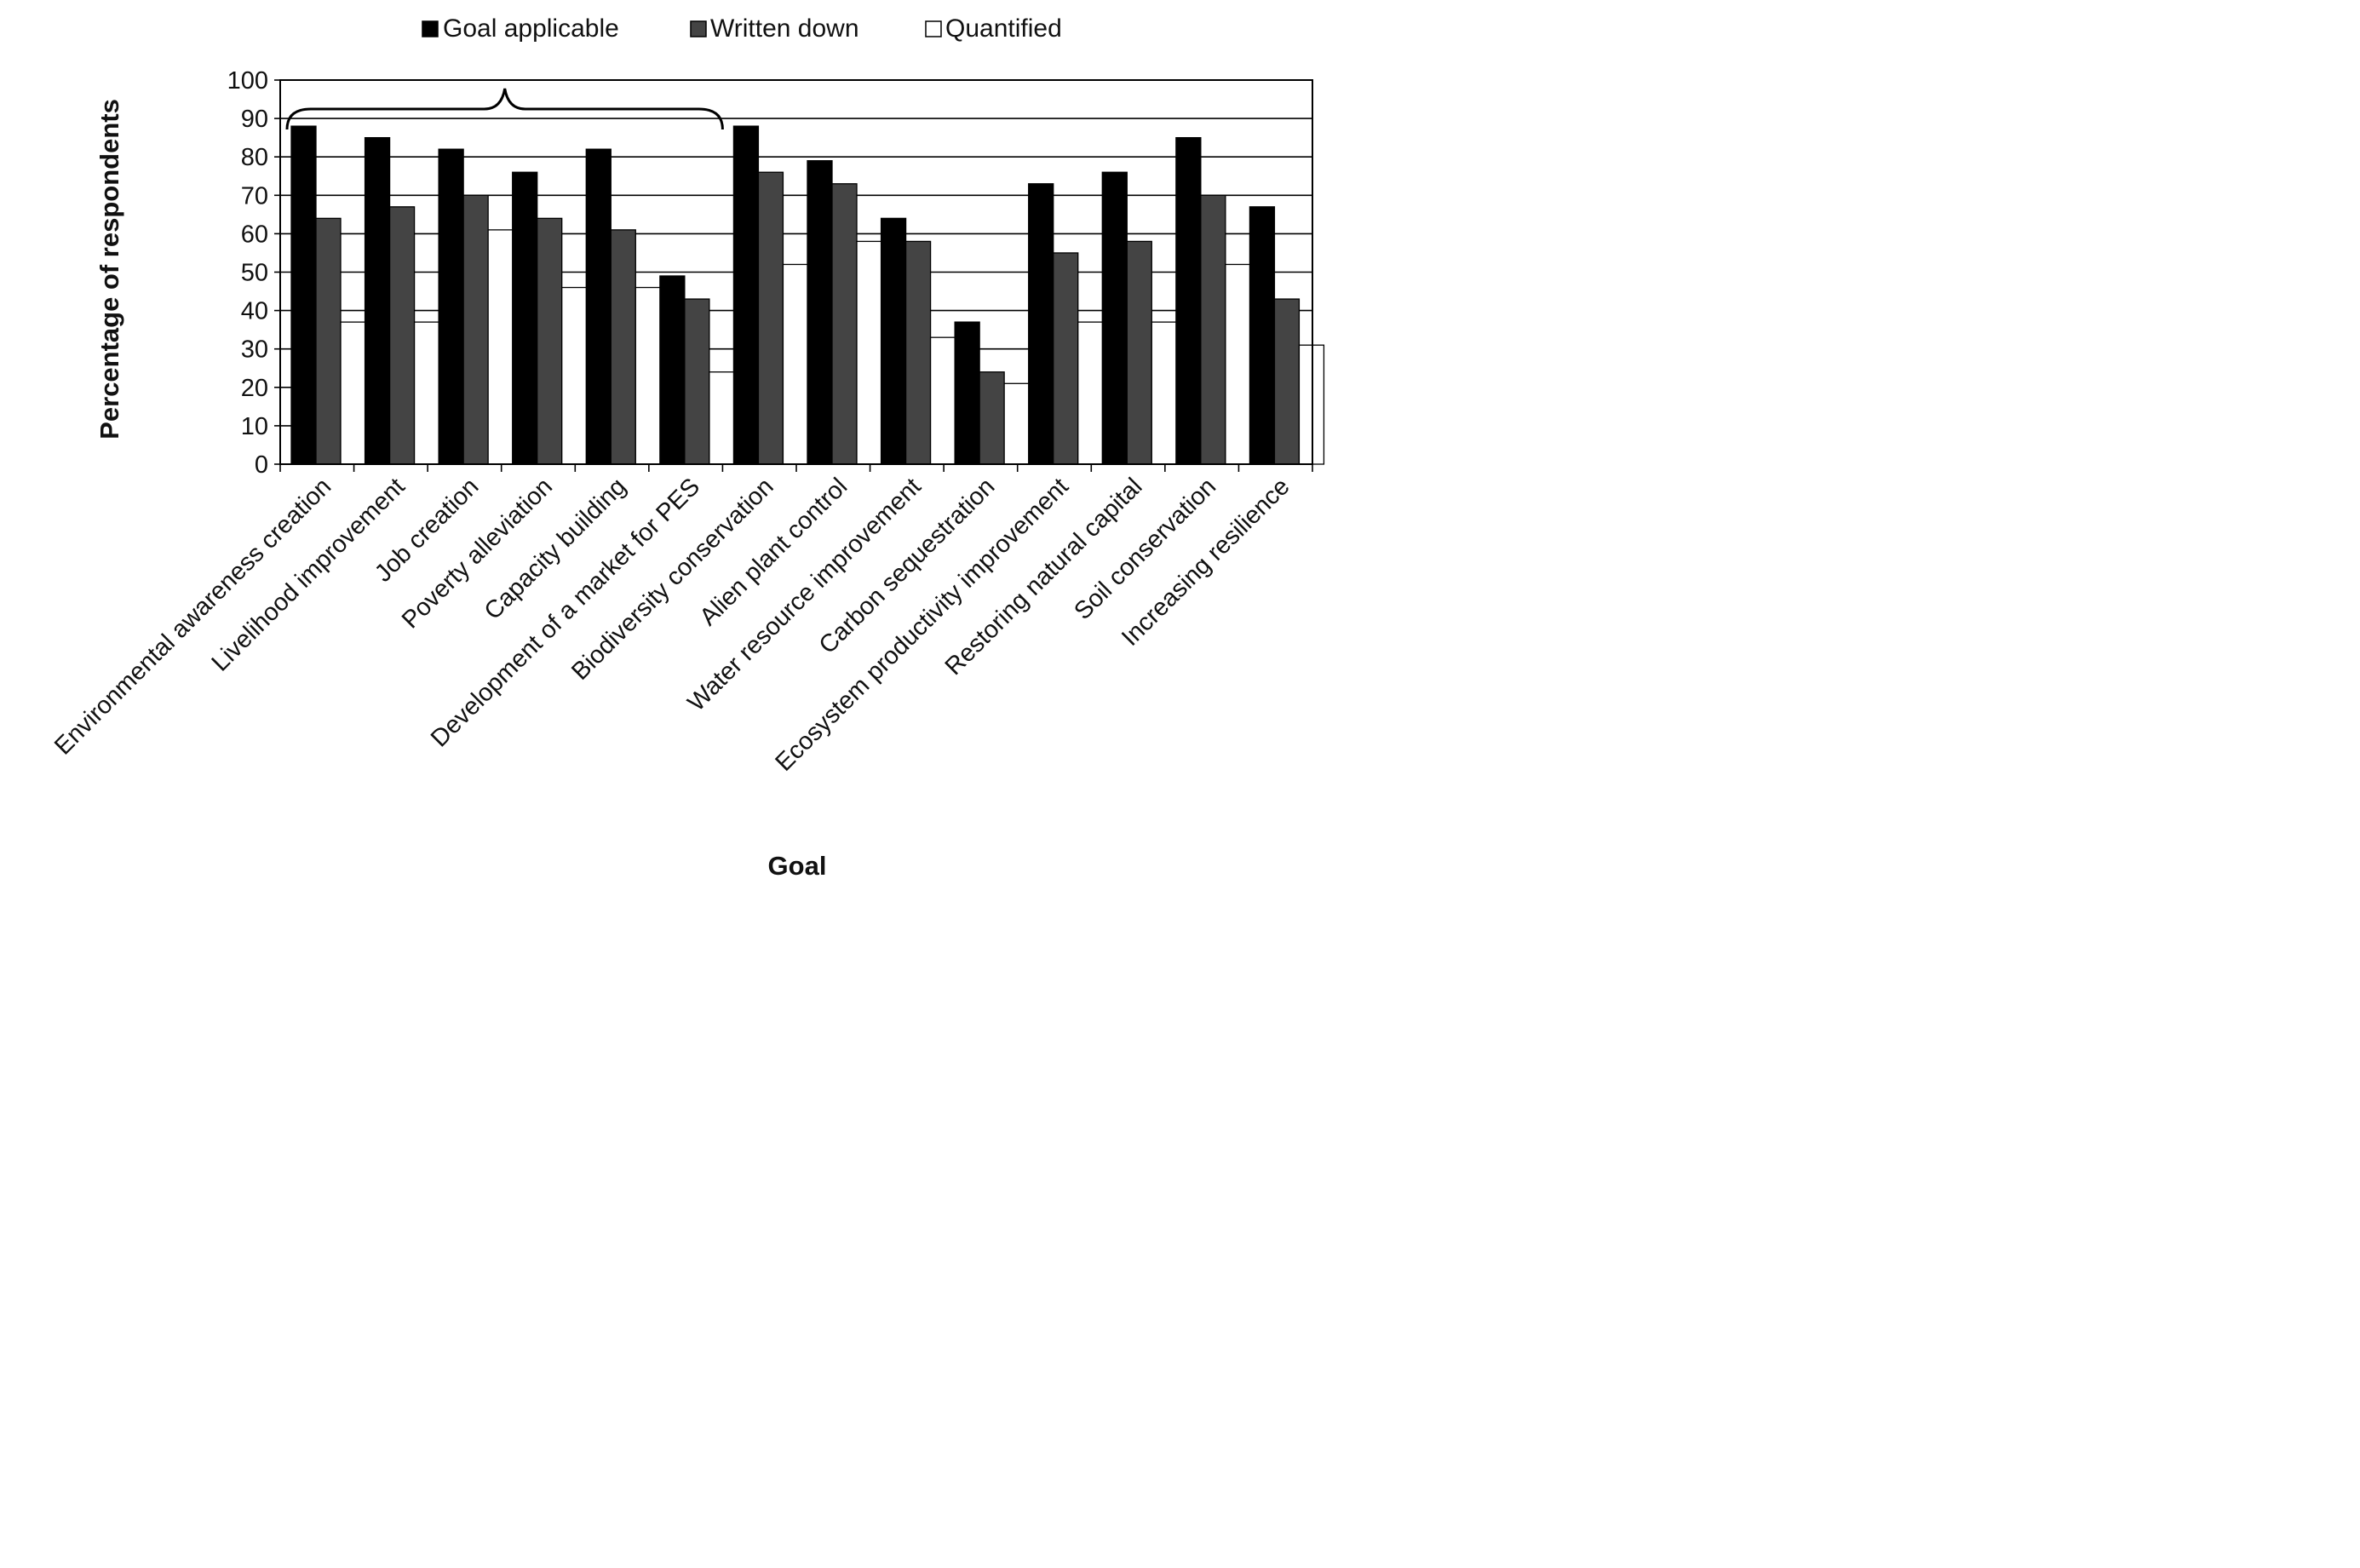 The image size is (2360, 1568). What do you see at coordinates (648, 375) in the screenshot?
I see `bar-quantified-capacity-building` at bounding box center [648, 375].